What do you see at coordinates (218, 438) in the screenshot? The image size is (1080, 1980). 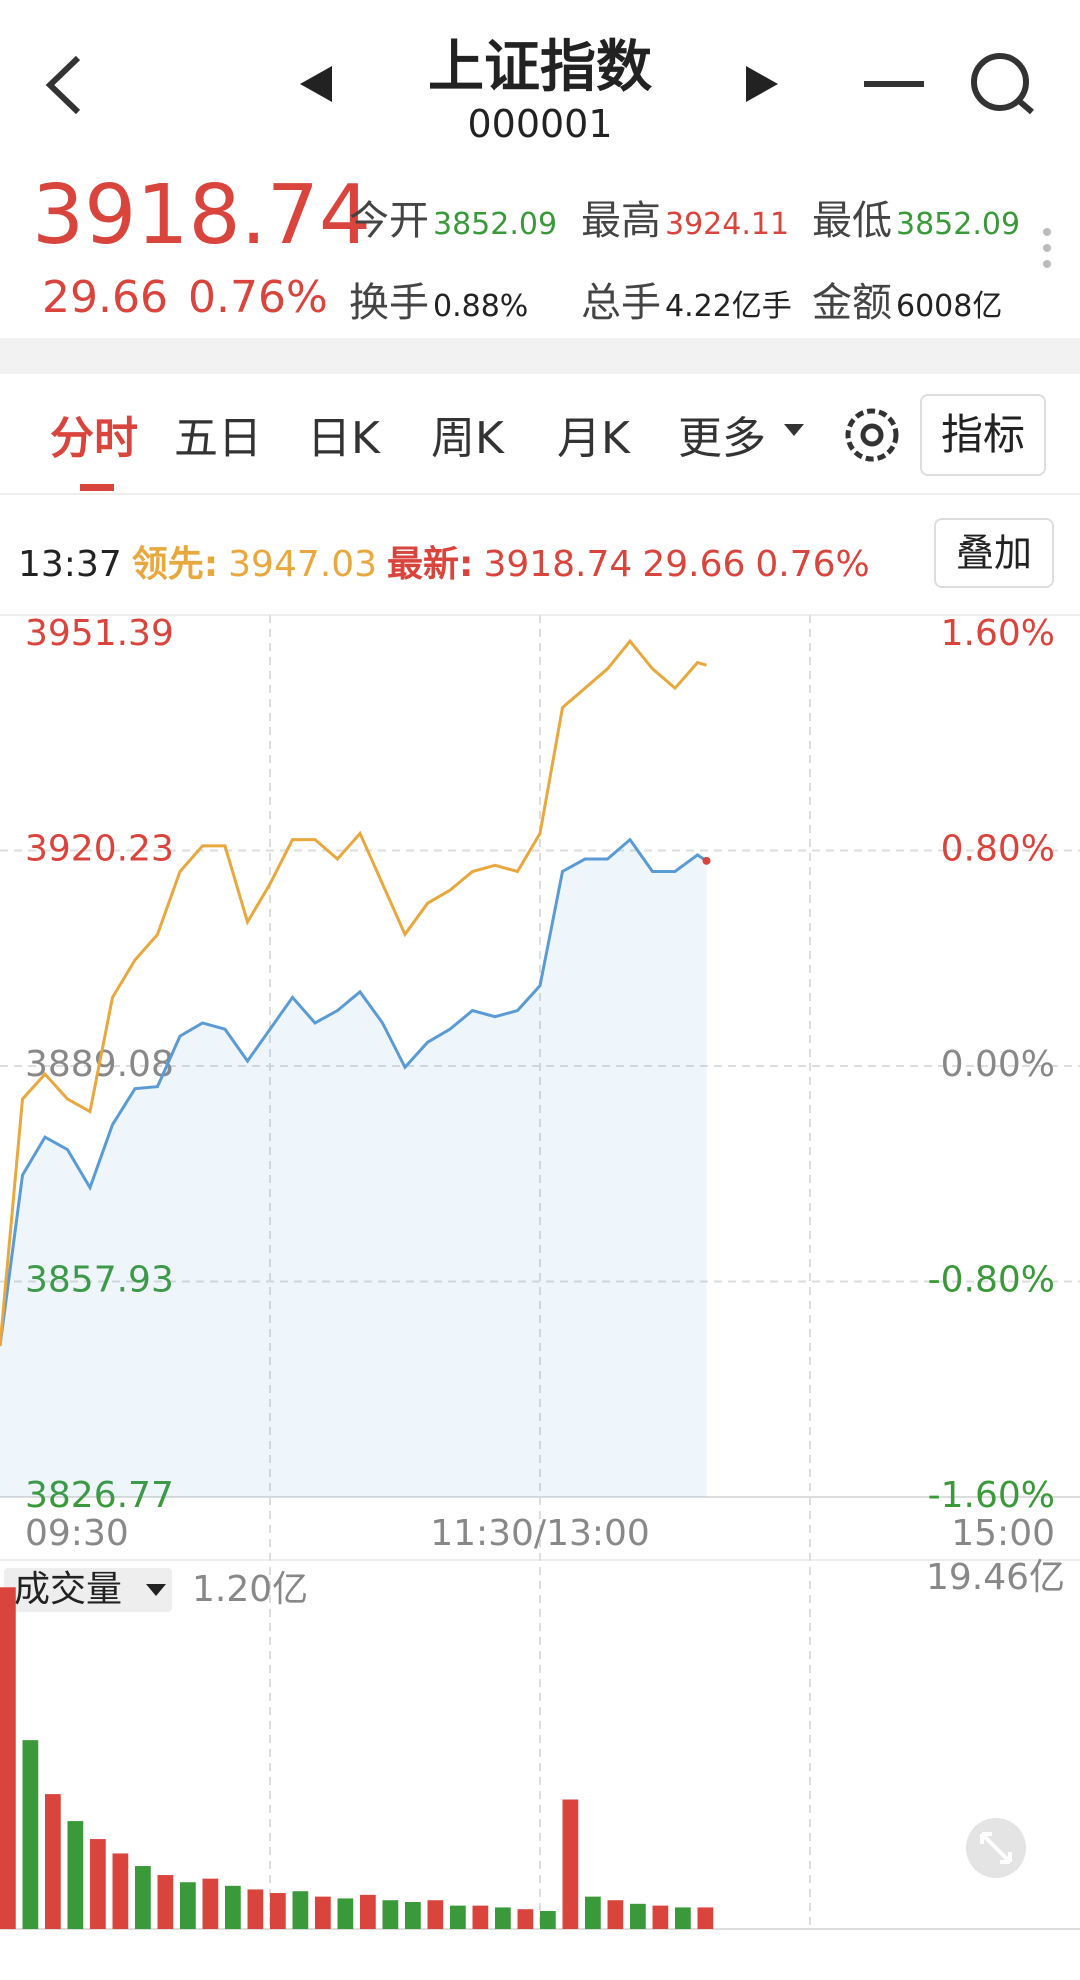 I see `tab: 五日` at bounding box center [218, 438].